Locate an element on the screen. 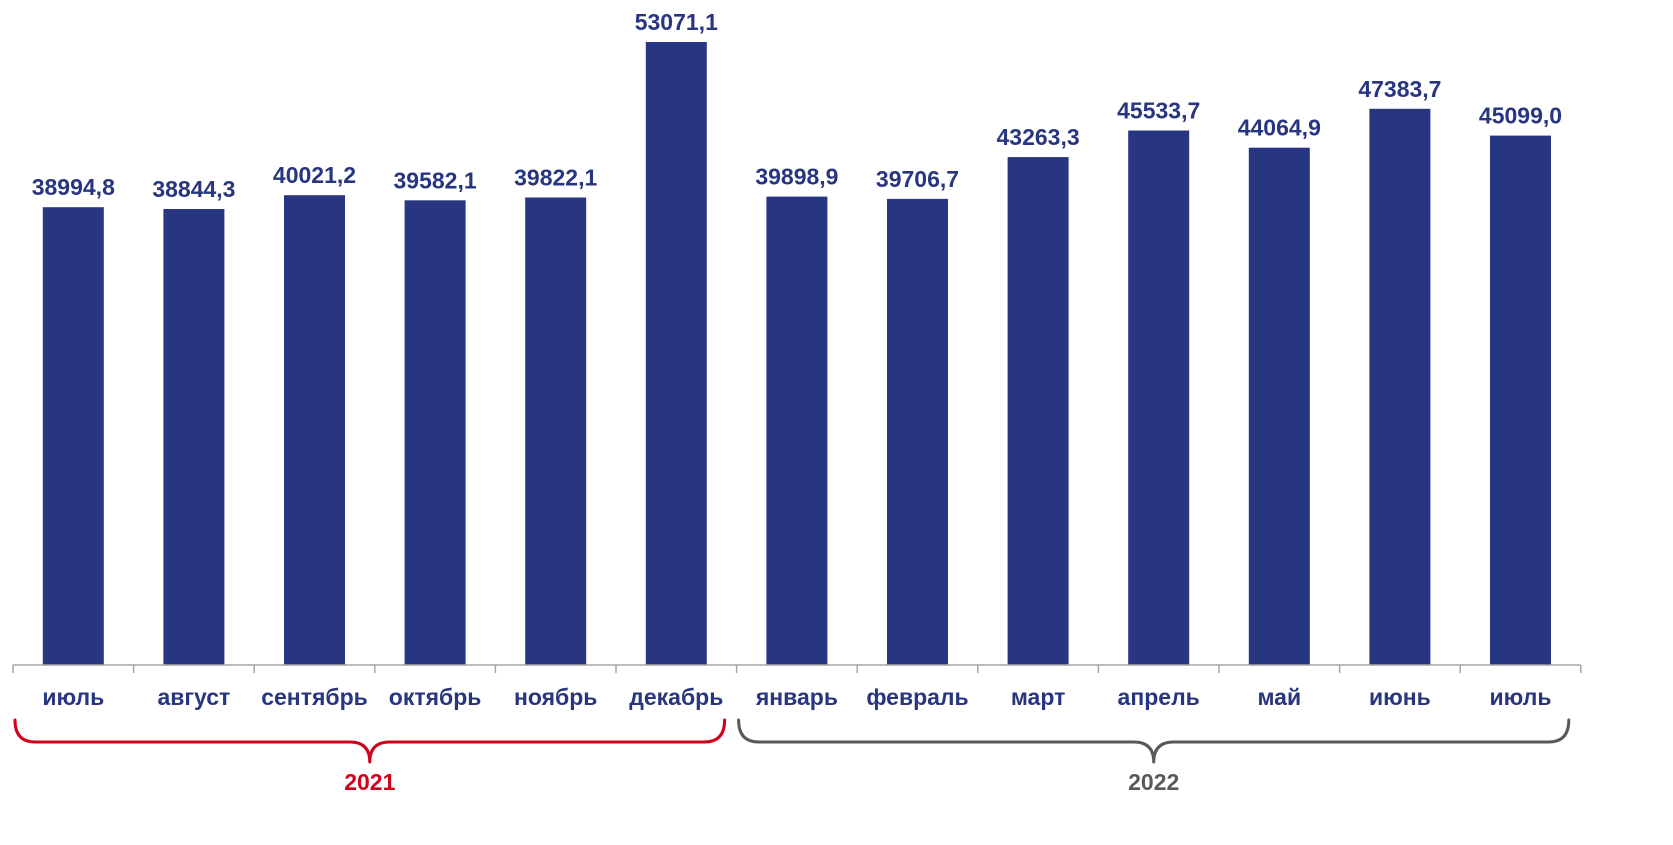 The height and width of the screenshot is (845, 1673). value-label-1: 38994,8 is located at coordinates (73, 187).